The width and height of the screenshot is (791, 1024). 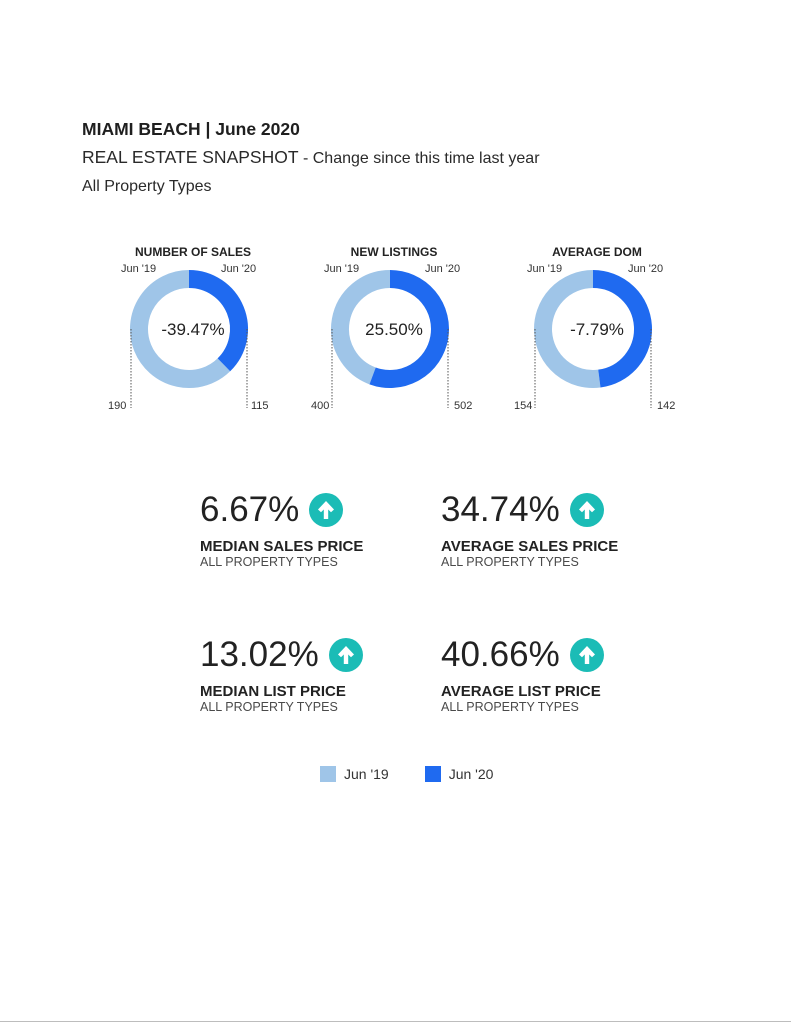 What do you see at coordinates (320, 406) in the screenshot?
I see `value-label-jun19: 400` at bounding box center [320, 406].